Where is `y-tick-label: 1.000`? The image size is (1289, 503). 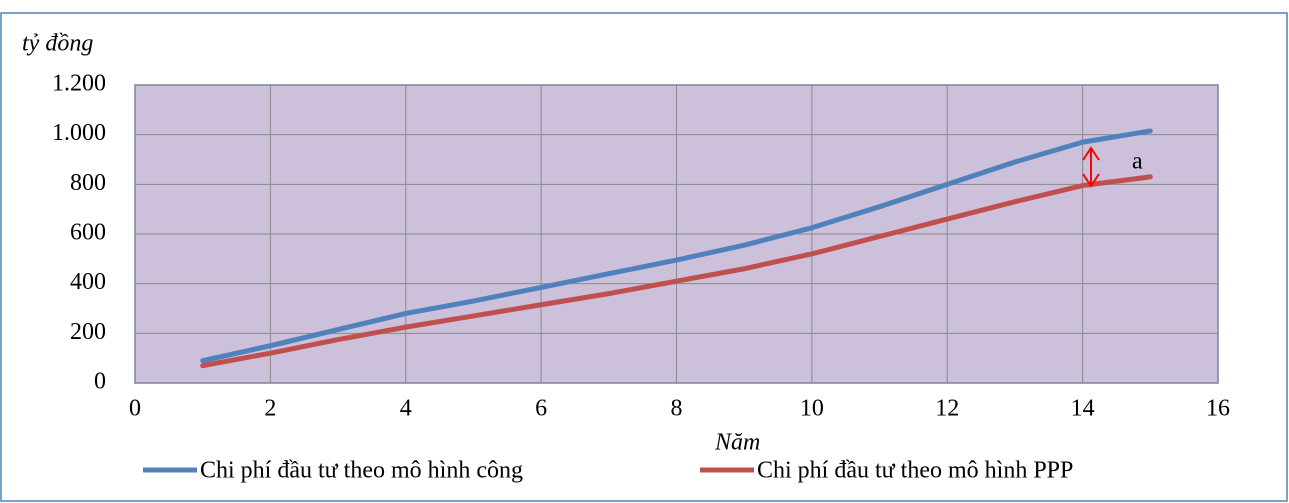 y-tick-label: 1.000 is located at coordinates (79, 133).